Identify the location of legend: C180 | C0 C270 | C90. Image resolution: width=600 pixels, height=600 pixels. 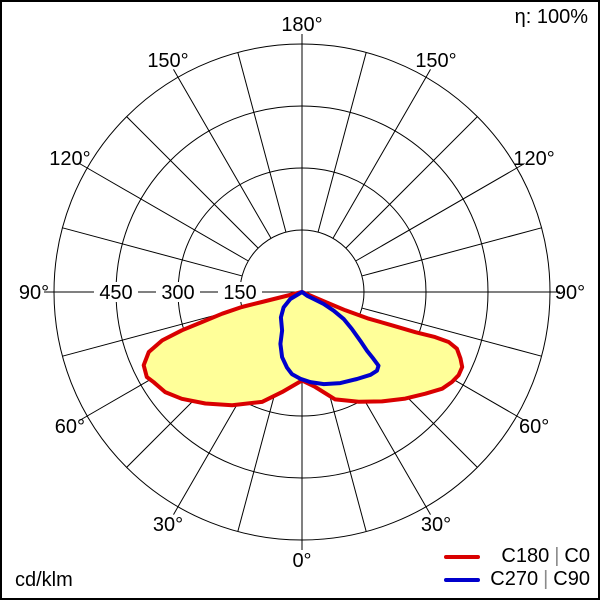
(517, 568).